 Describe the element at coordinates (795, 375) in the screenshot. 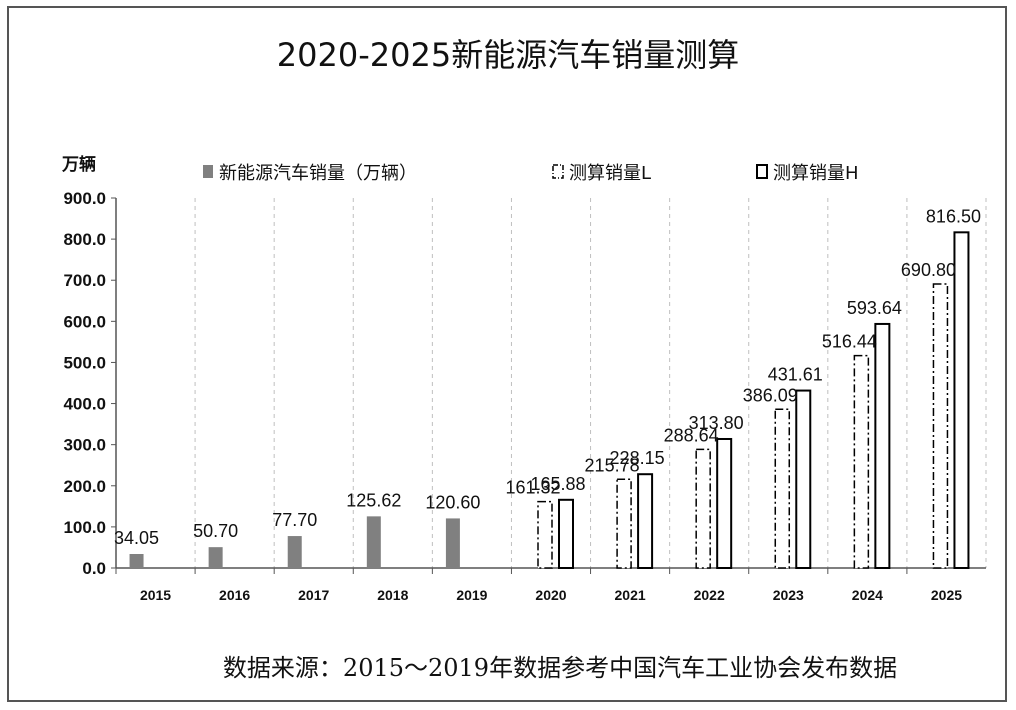

I see `data-label-high: 431.61` at that location.